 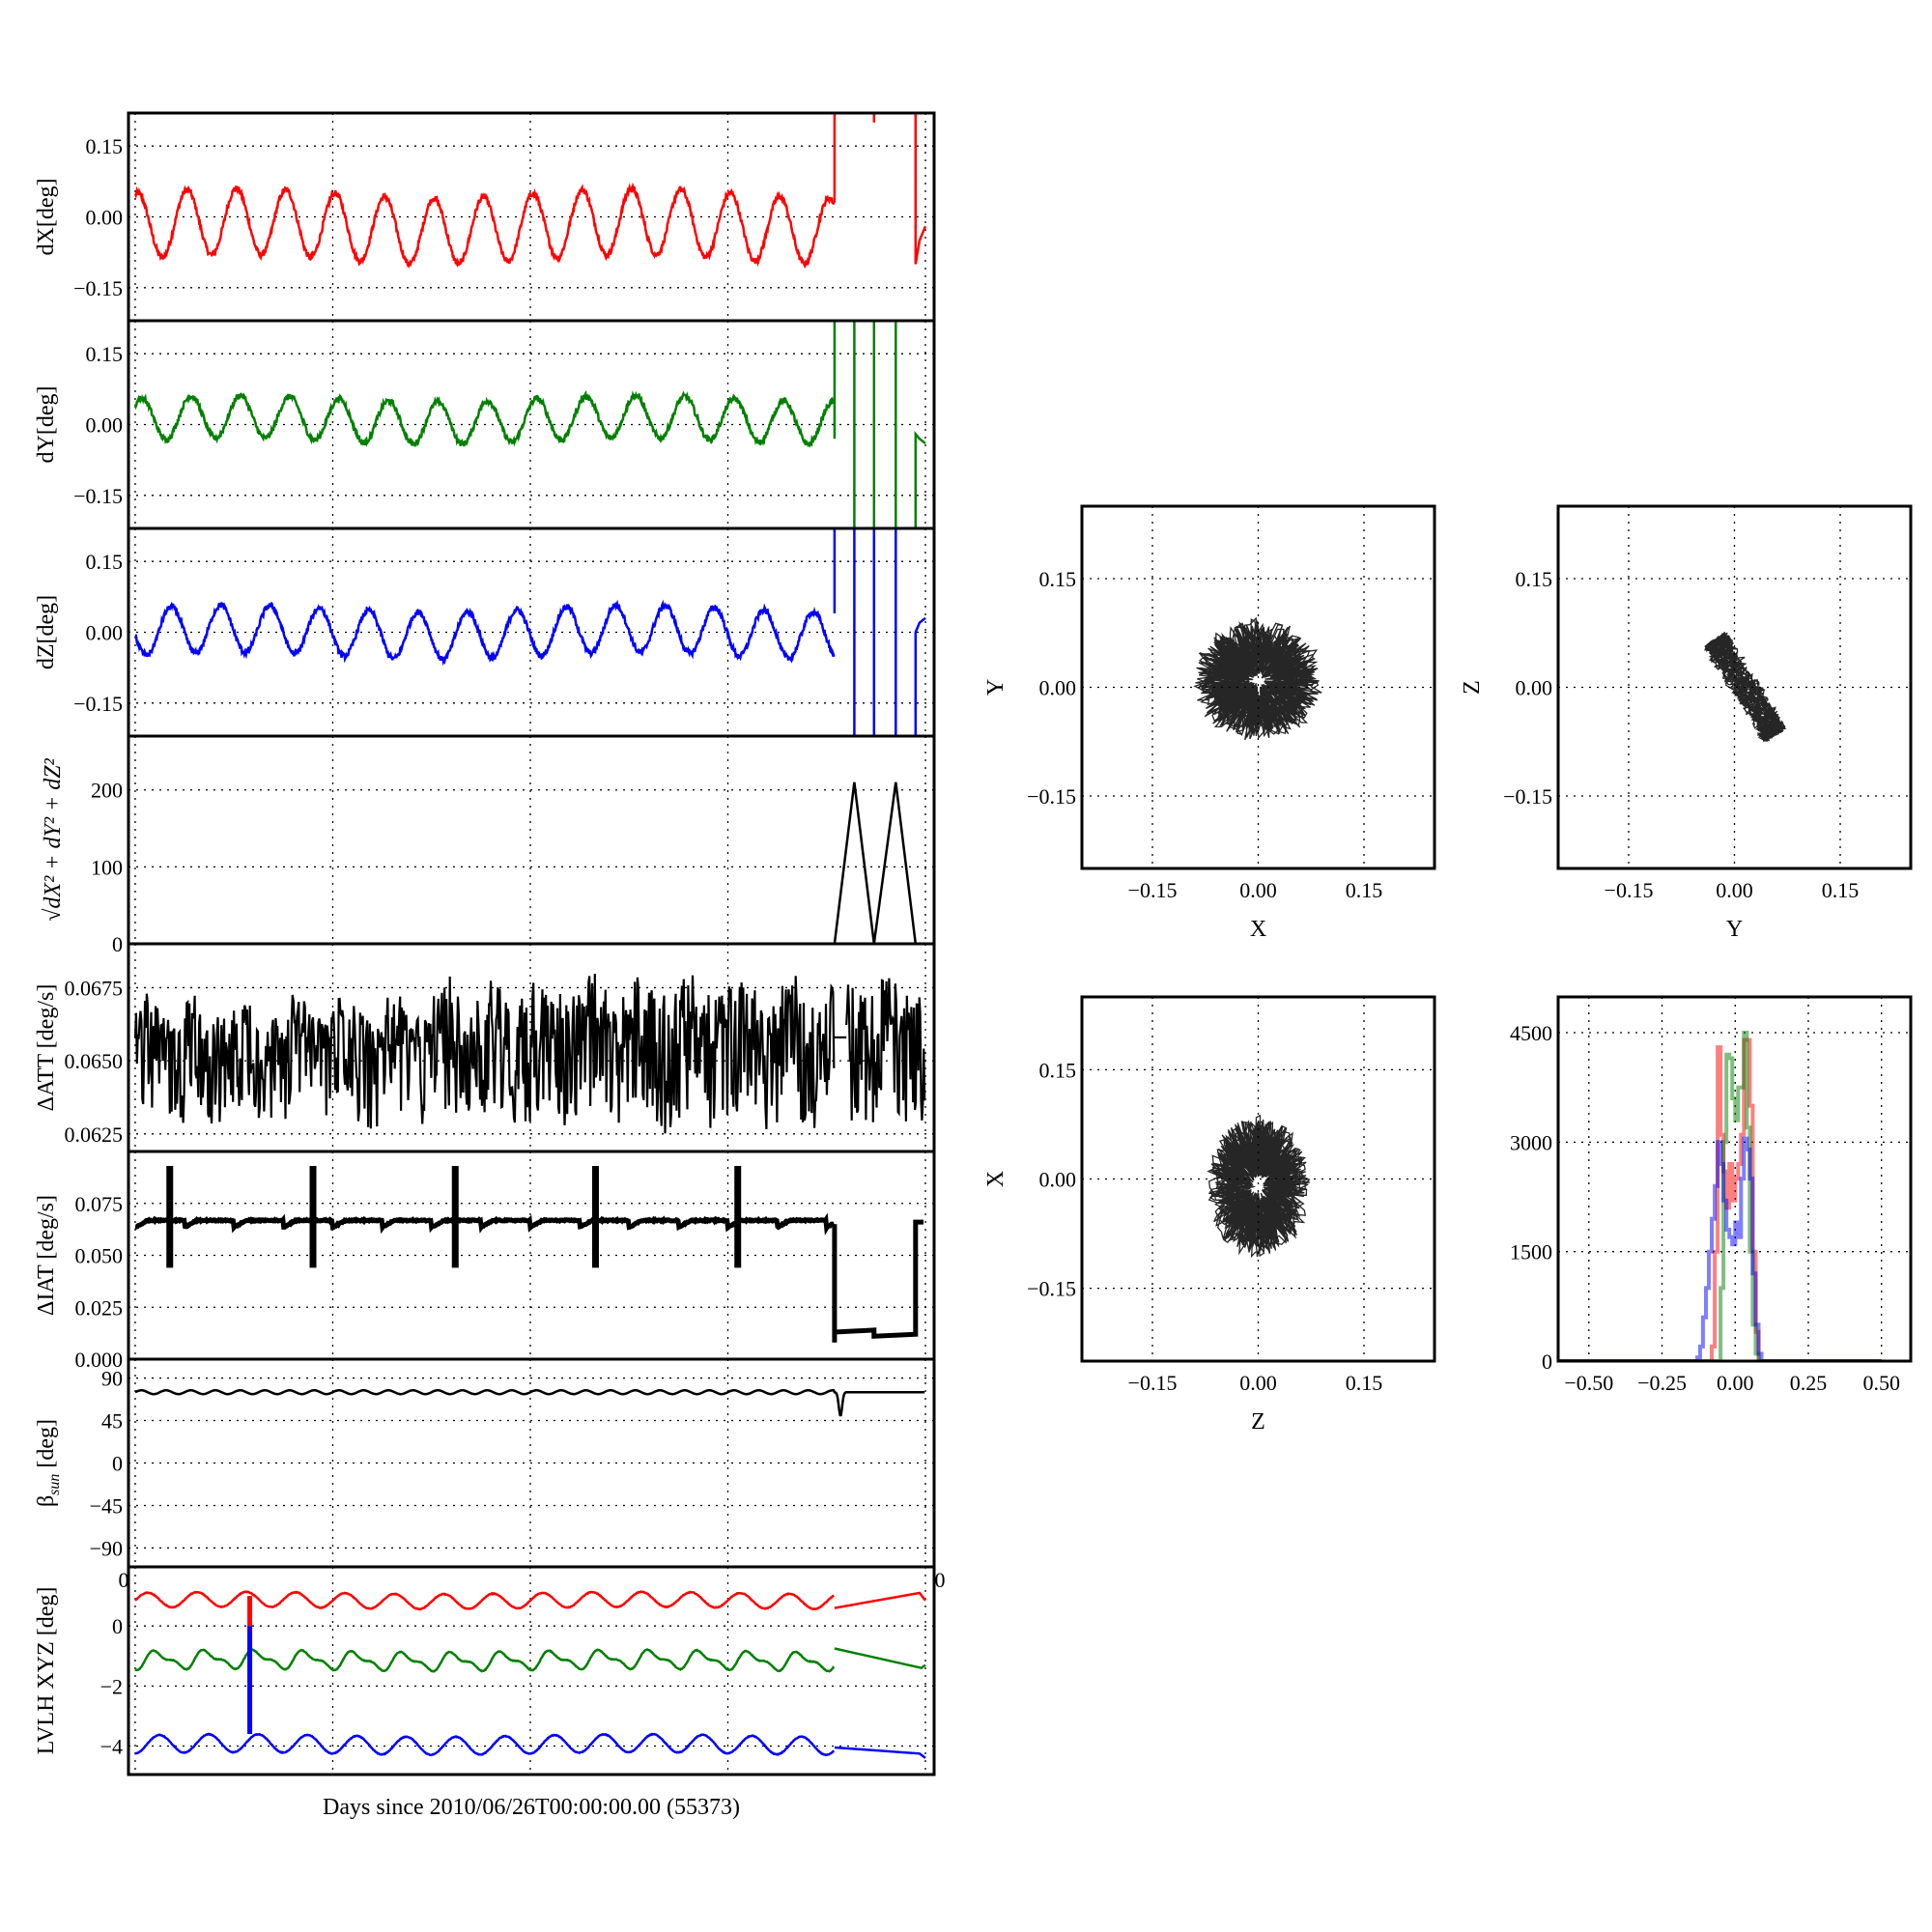 I want to click on y-tick-label: −2, so click(x=111, y=1686).